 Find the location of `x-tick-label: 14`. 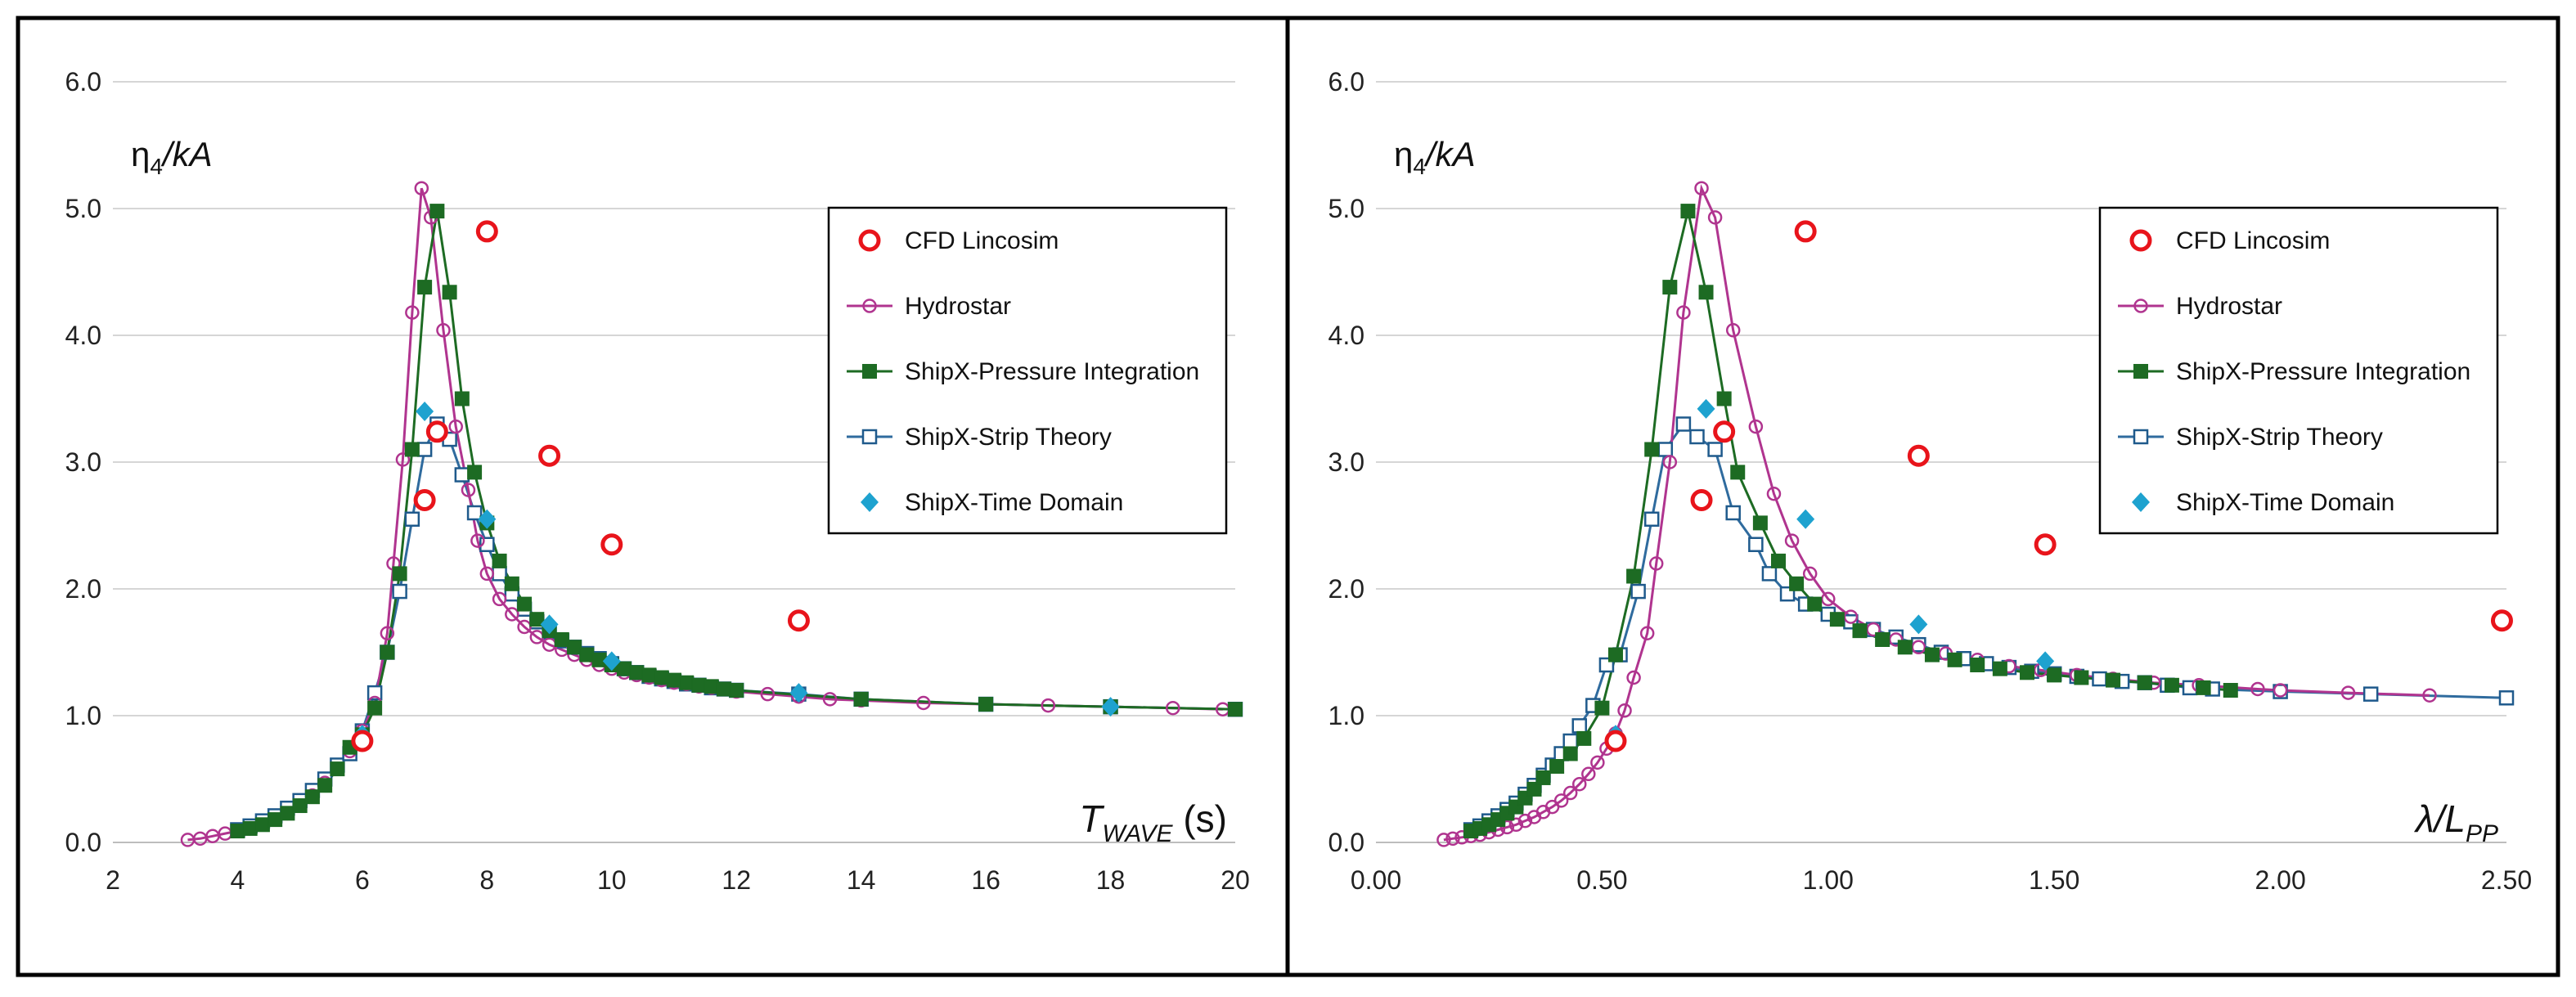

x-tick-label: 14 is located at coordinates (861, 880).